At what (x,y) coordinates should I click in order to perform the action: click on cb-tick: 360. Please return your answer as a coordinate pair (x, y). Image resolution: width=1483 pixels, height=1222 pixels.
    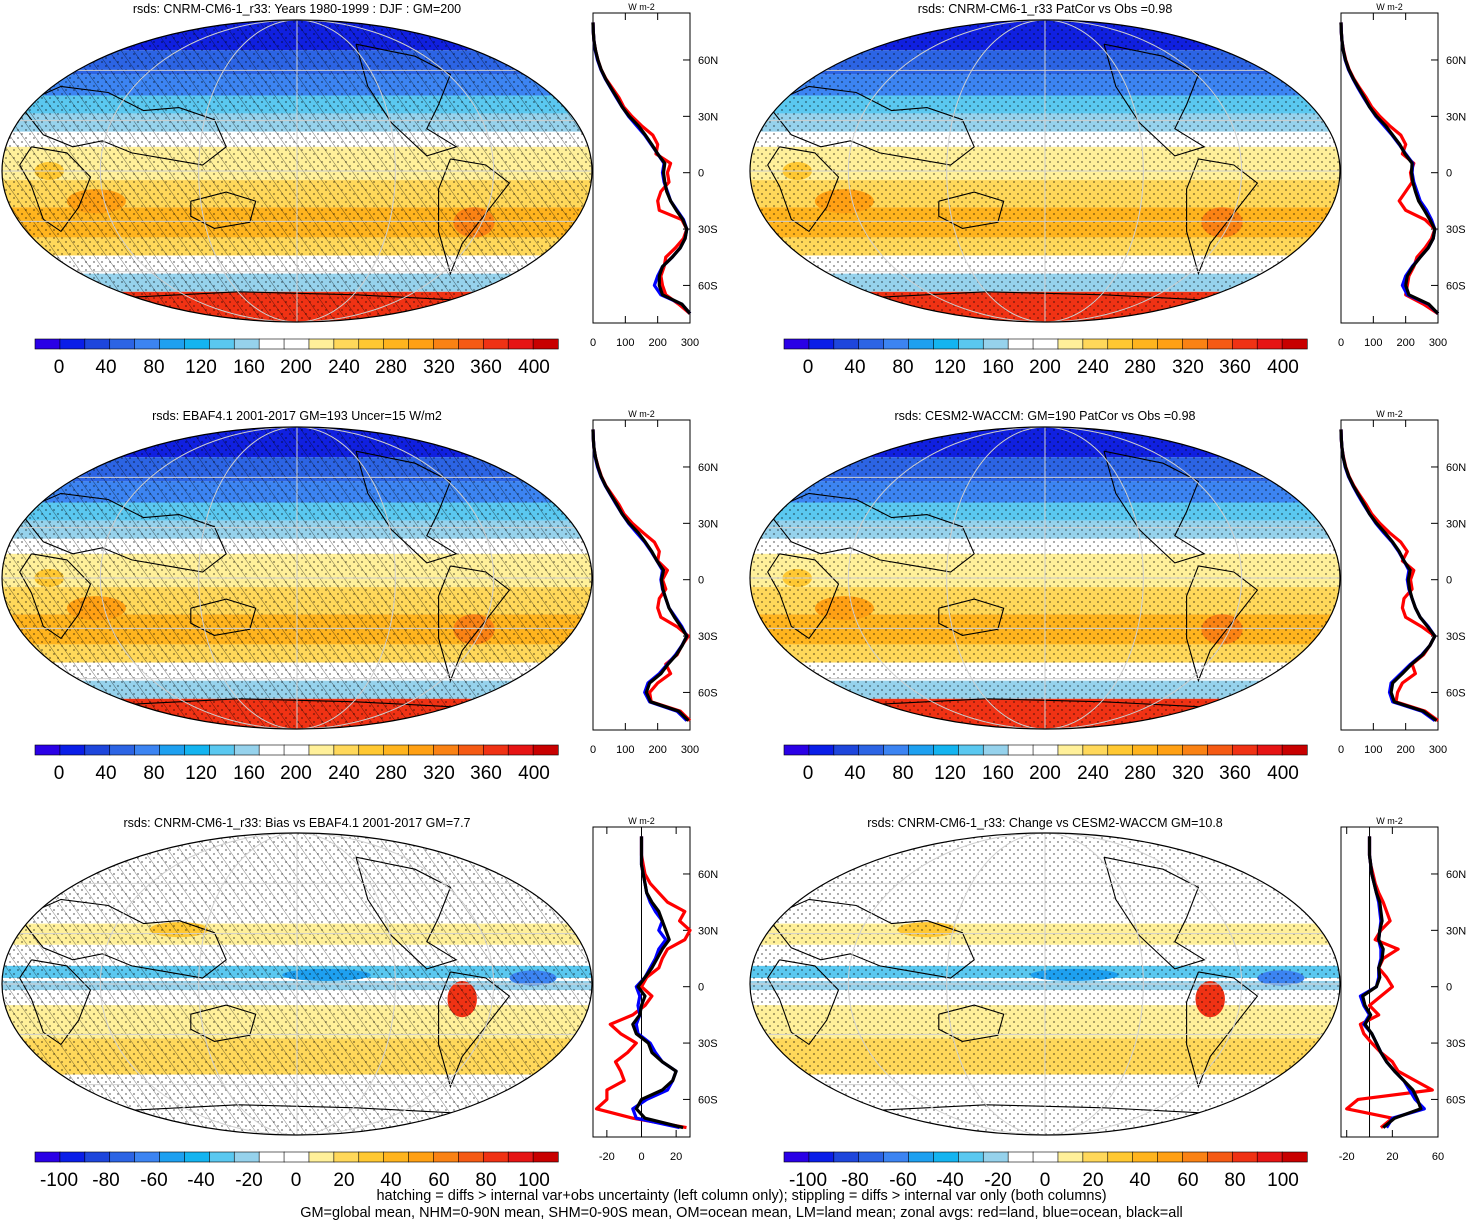
    Looking at the image, I should click on (1235, 367).